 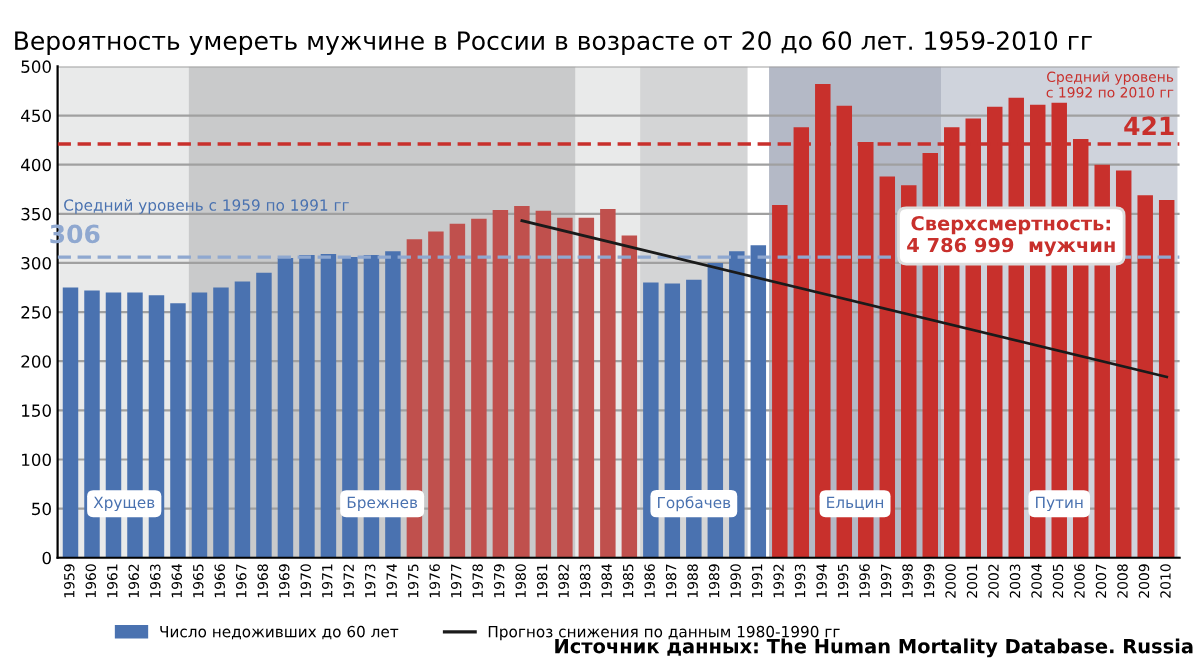 I want to click on y-tick-label: 300, so click(x=36, y=263).